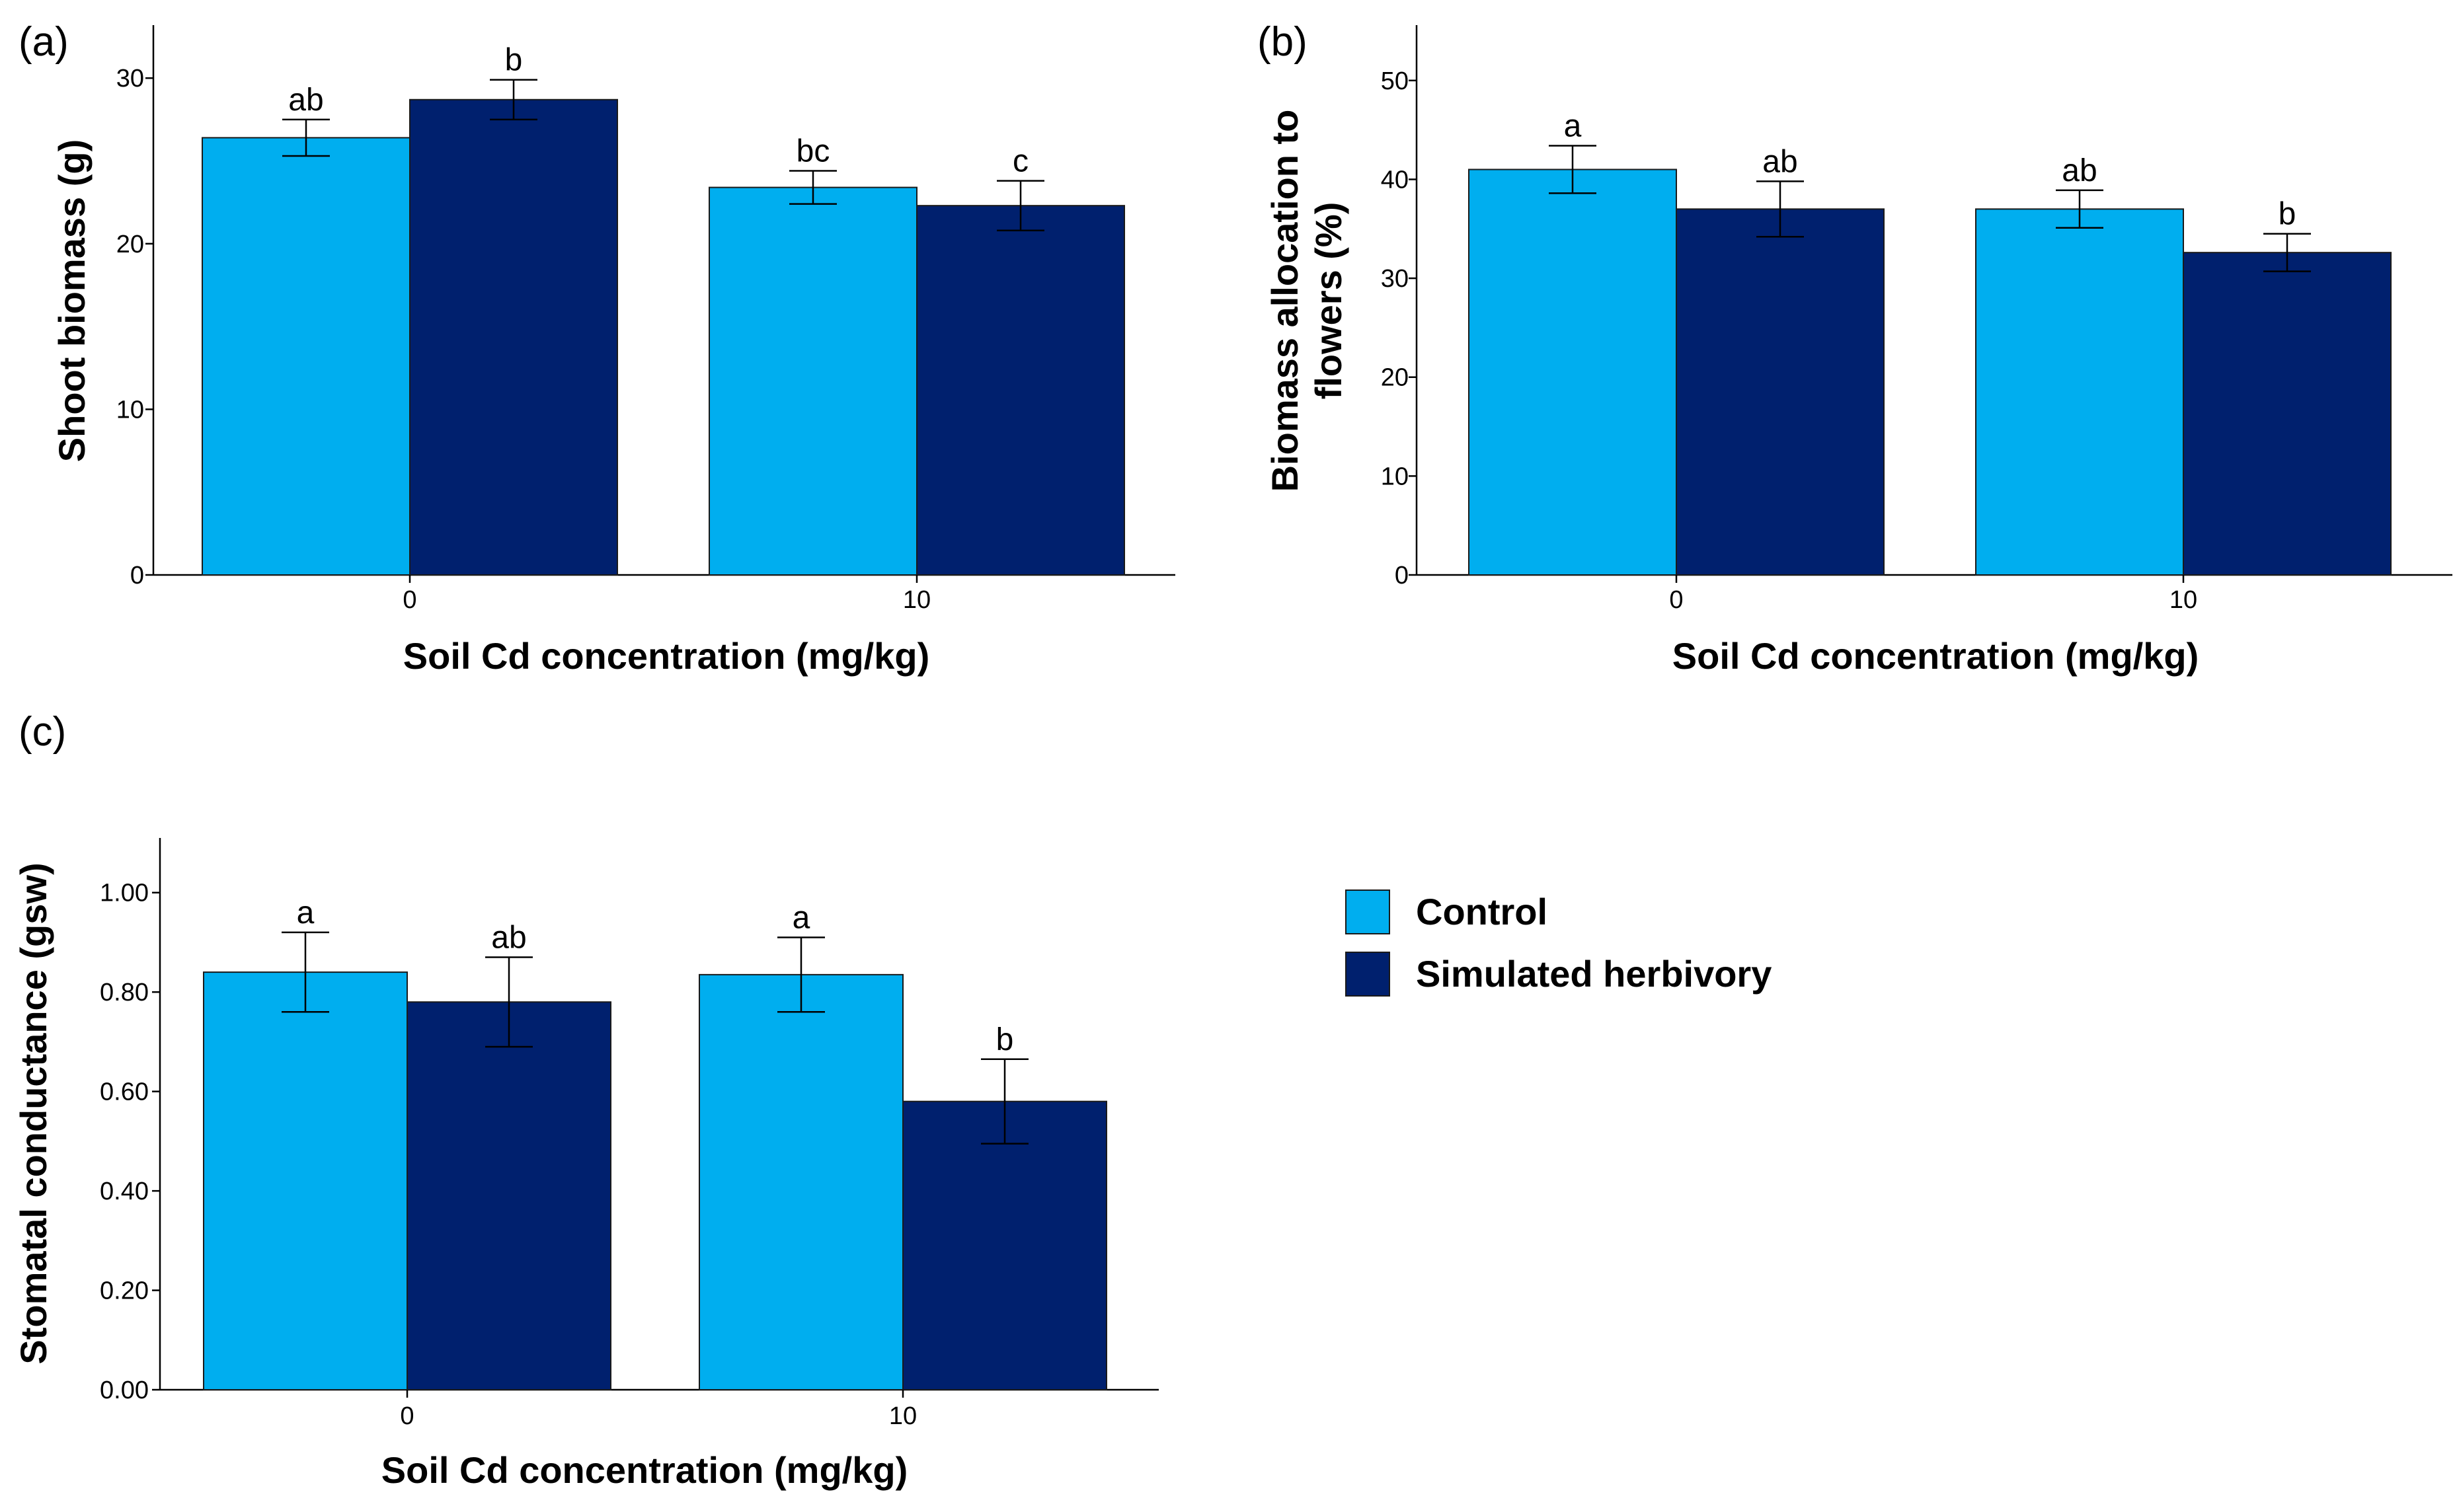  I want to click on significance-letter: c, so click(1021, 161).